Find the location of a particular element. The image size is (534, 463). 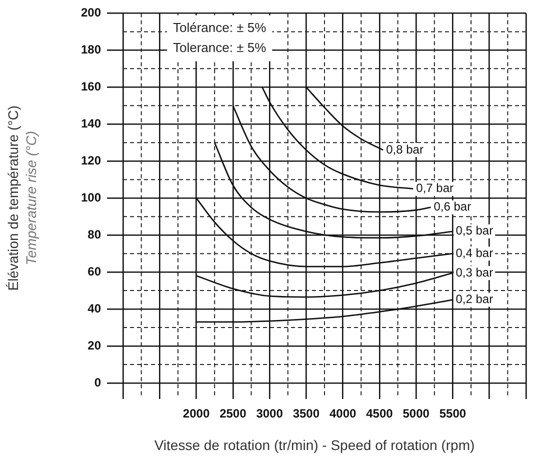

x-tick-label: 3500 is located at coordinates (306, 413).